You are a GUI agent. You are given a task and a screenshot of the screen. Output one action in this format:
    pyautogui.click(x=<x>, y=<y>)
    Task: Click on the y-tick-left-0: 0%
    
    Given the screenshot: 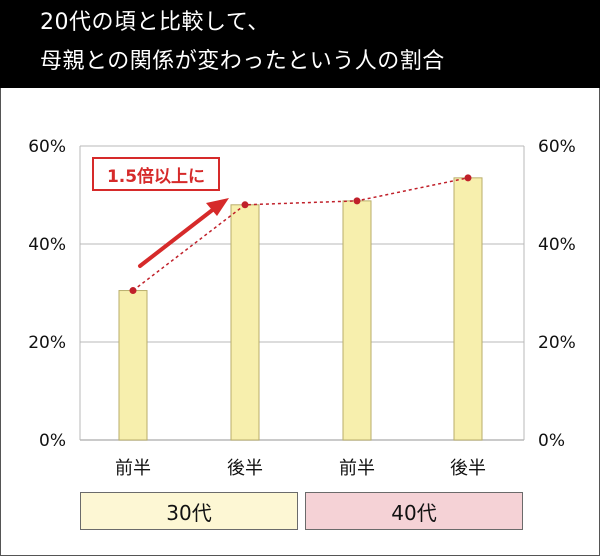 What is the action you would take?
    pyautogui.click(x=52, y=441)
    